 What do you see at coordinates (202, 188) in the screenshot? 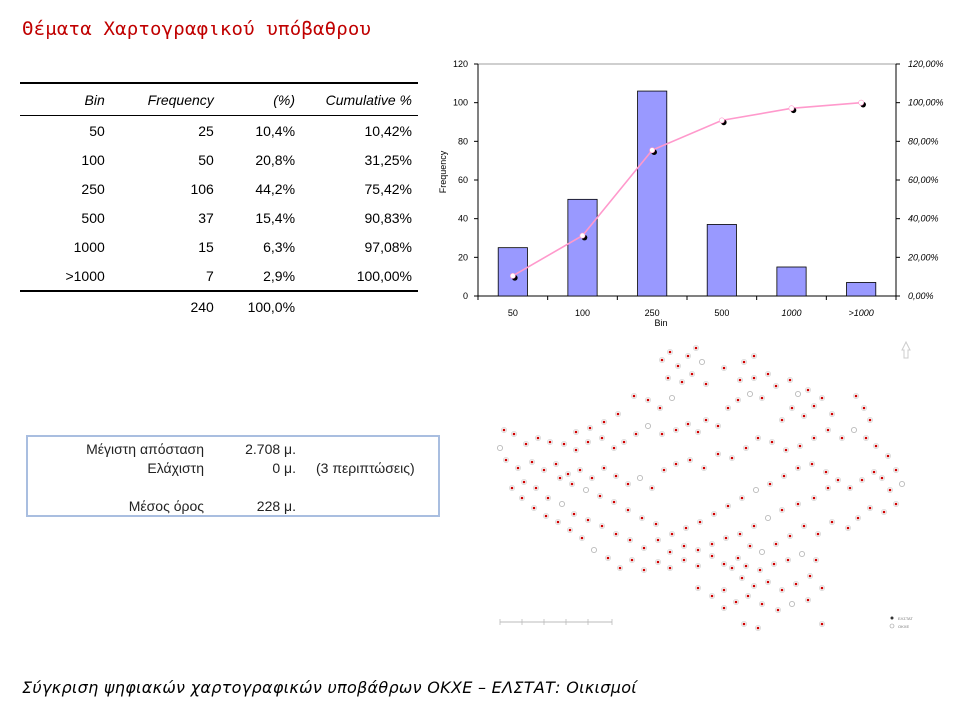
I see `cell-frequency: 106` at bounding box center [202, 188].